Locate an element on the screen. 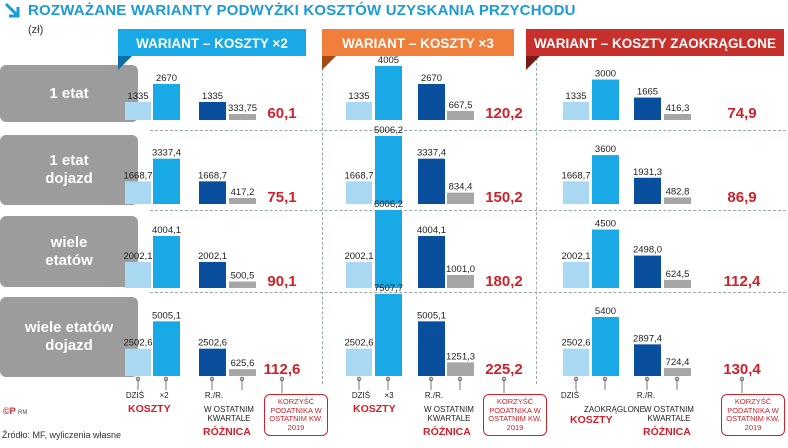 Image resolution: width=788 pixels, height=448 pixels. benefit-value: 225,2 is located at coordinates (504, 369).